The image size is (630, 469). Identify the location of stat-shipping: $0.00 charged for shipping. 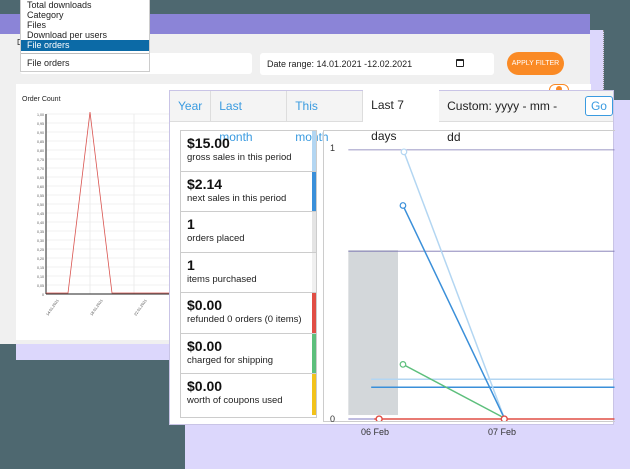
(248, 353).